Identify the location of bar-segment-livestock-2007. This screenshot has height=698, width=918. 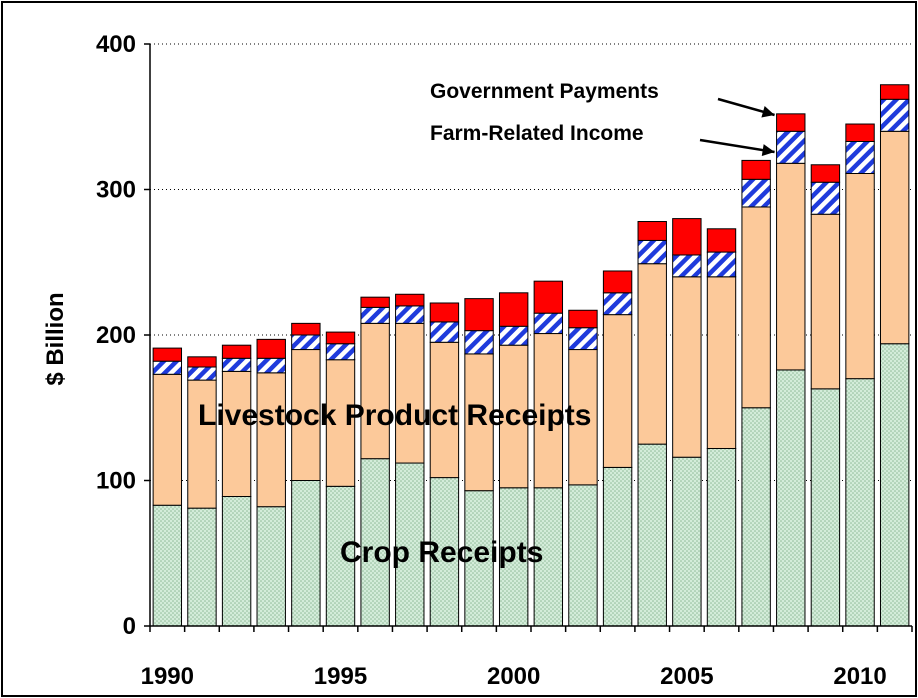
(756, 307).